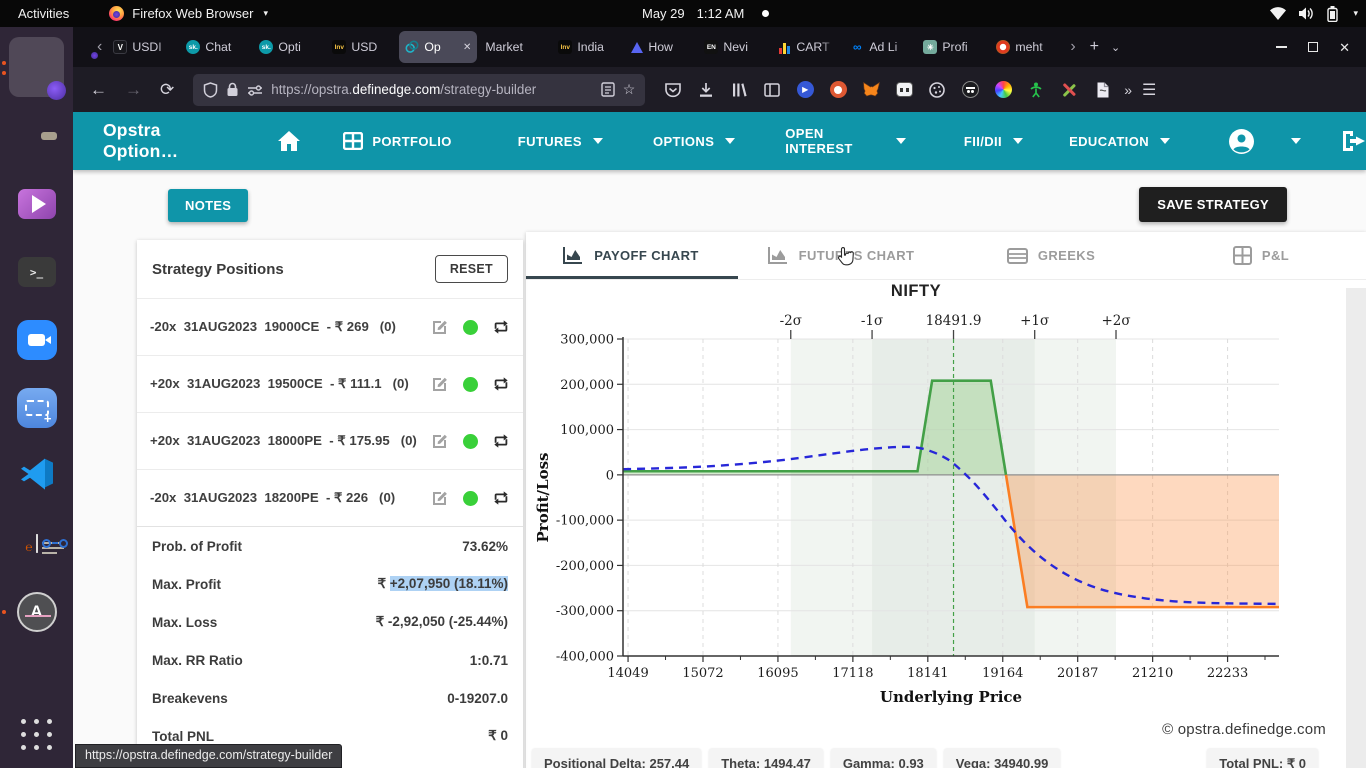  I want to click on browser-tab-1: V USDI, so click(142, 47).